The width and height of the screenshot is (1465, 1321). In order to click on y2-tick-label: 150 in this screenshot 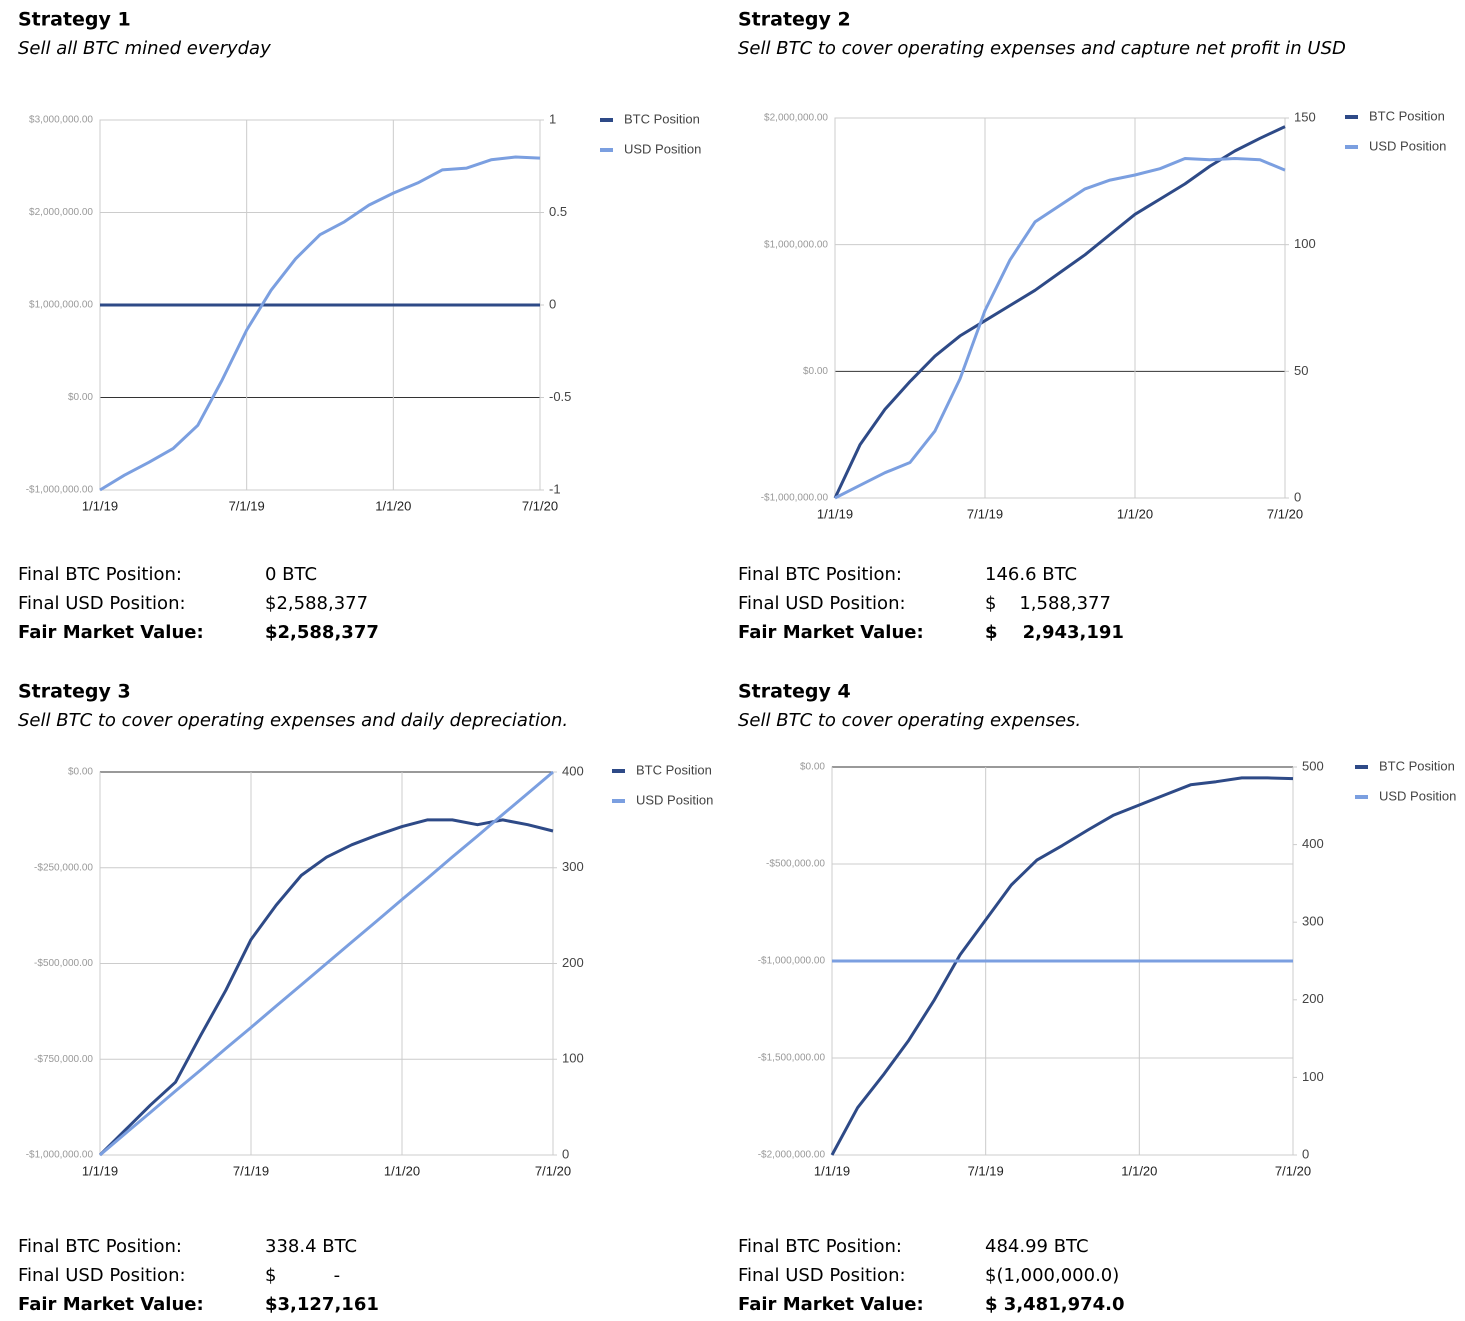, I will do `click(1305, 116)`.